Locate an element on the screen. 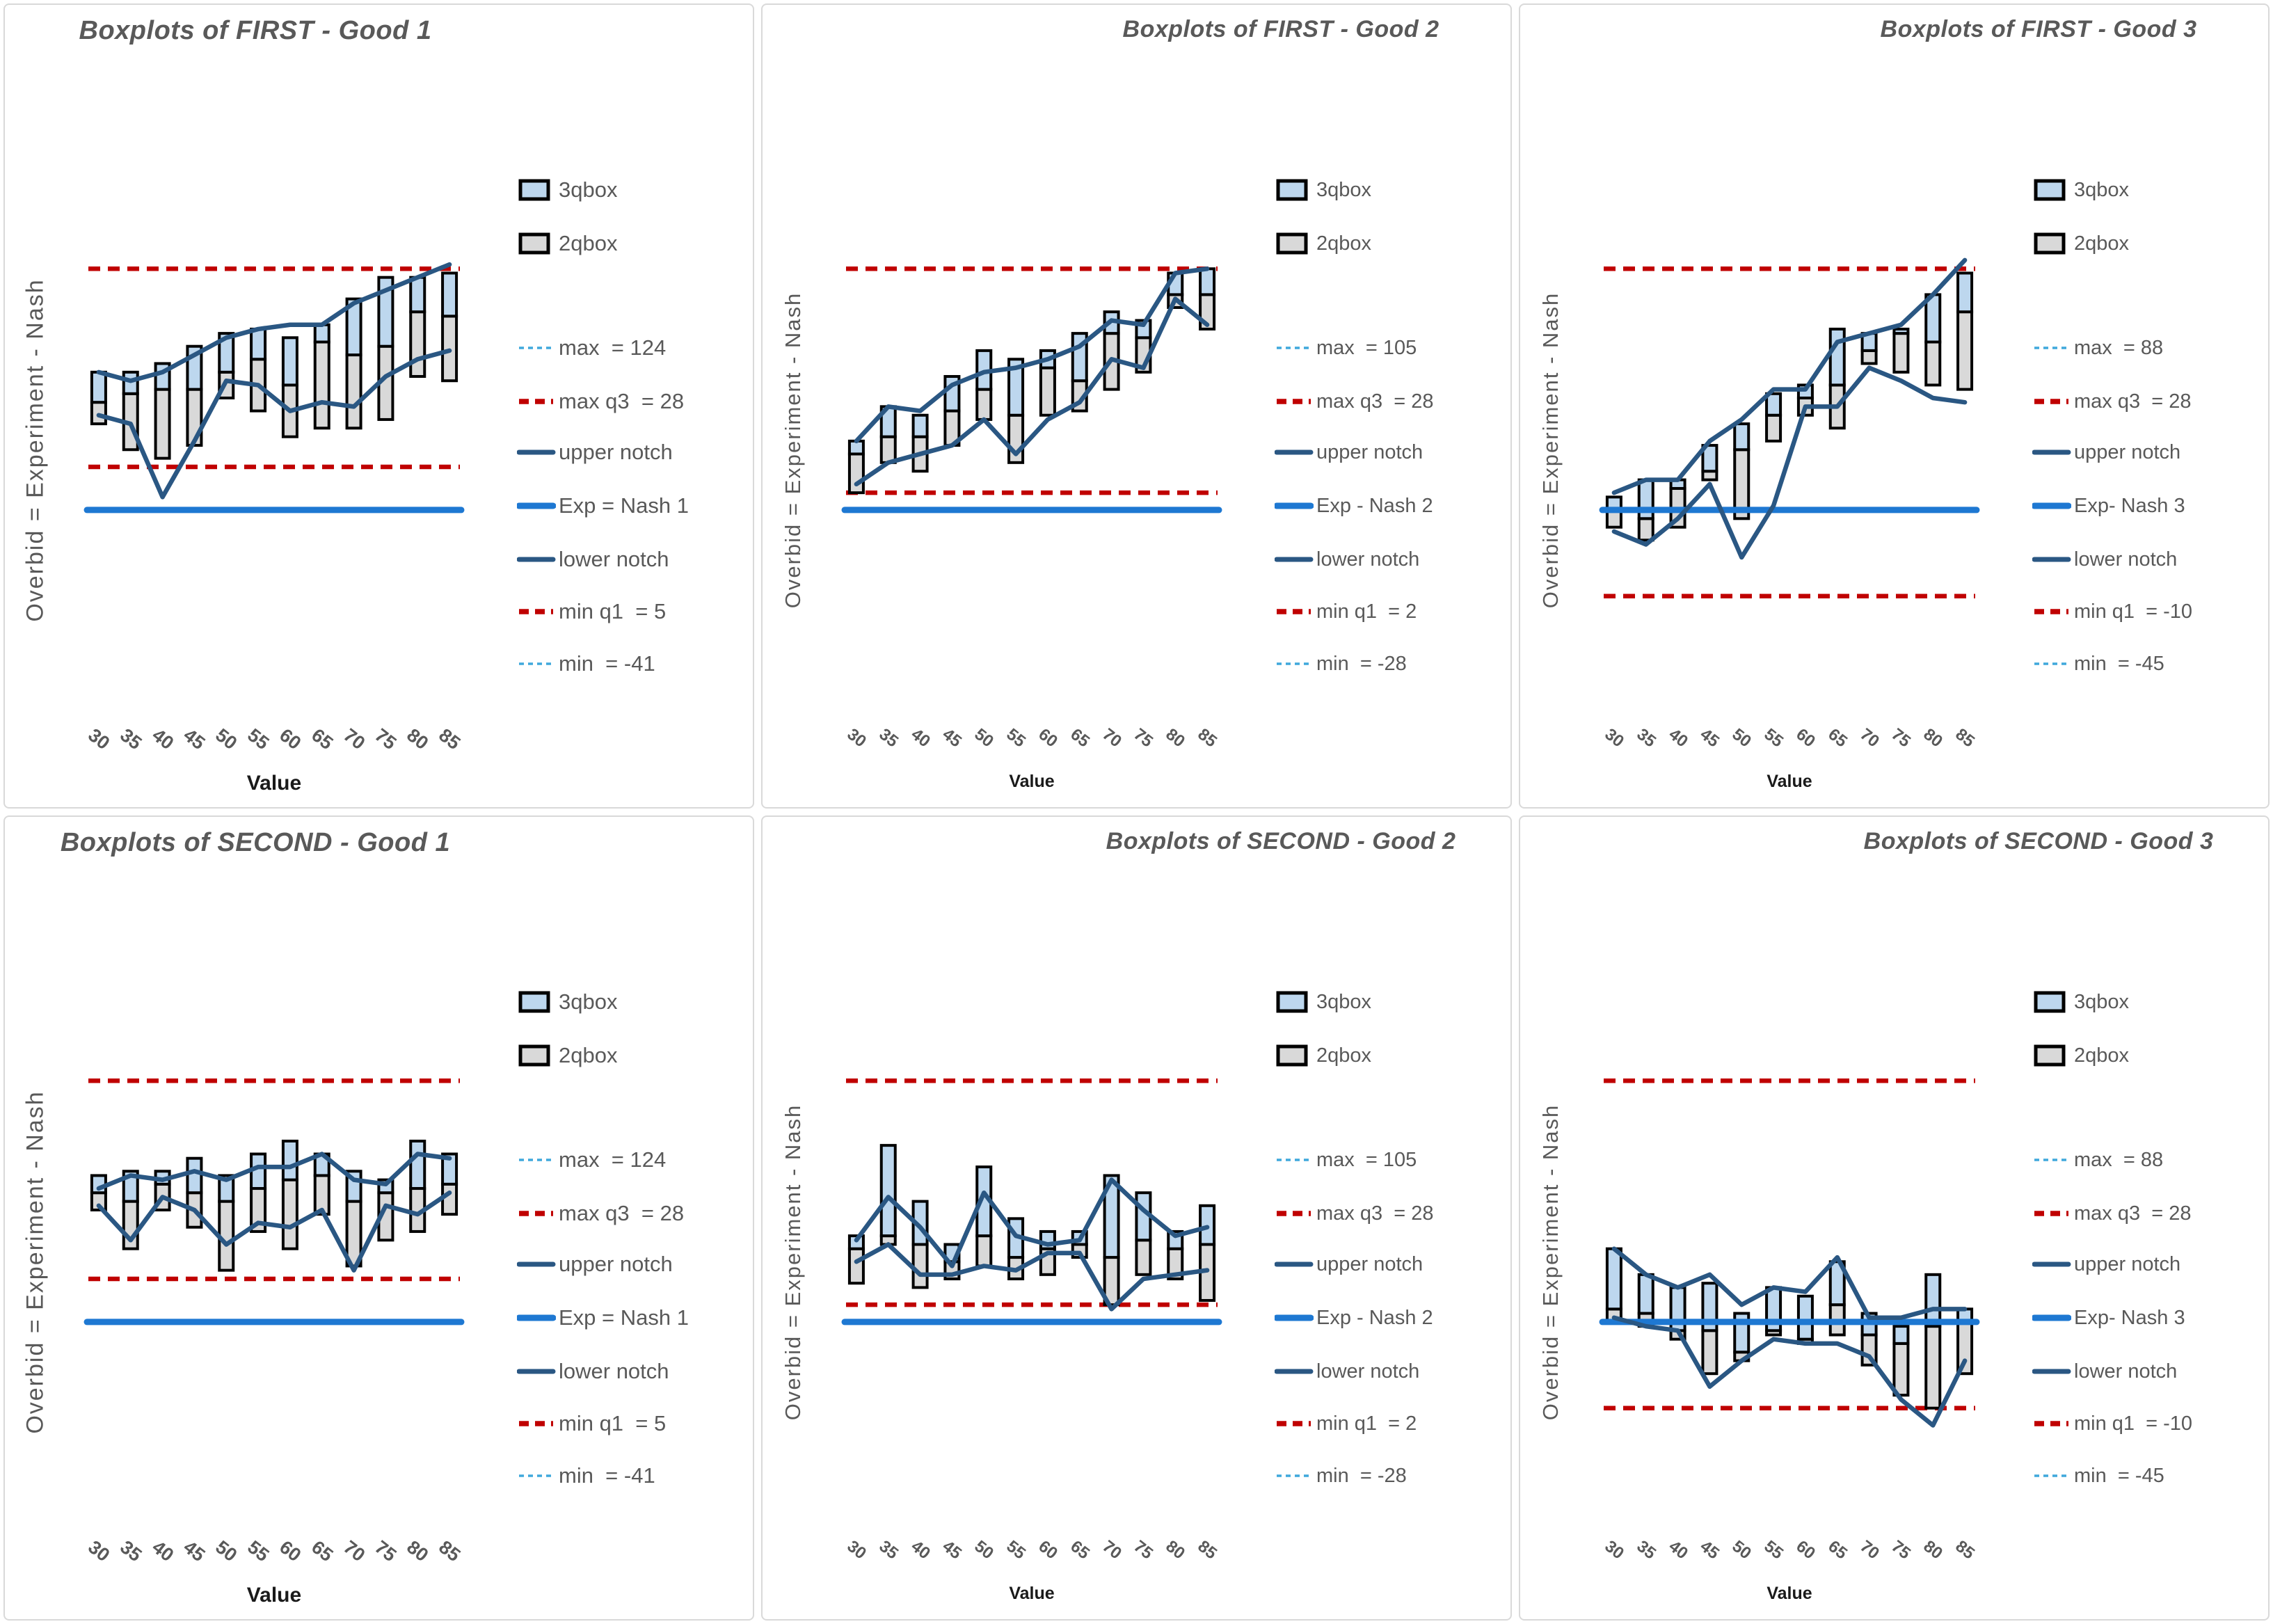 The height and width of the screenshot is (1624, 2273). line-blue-swatch-icon is located at coordinates (1294, 1317).